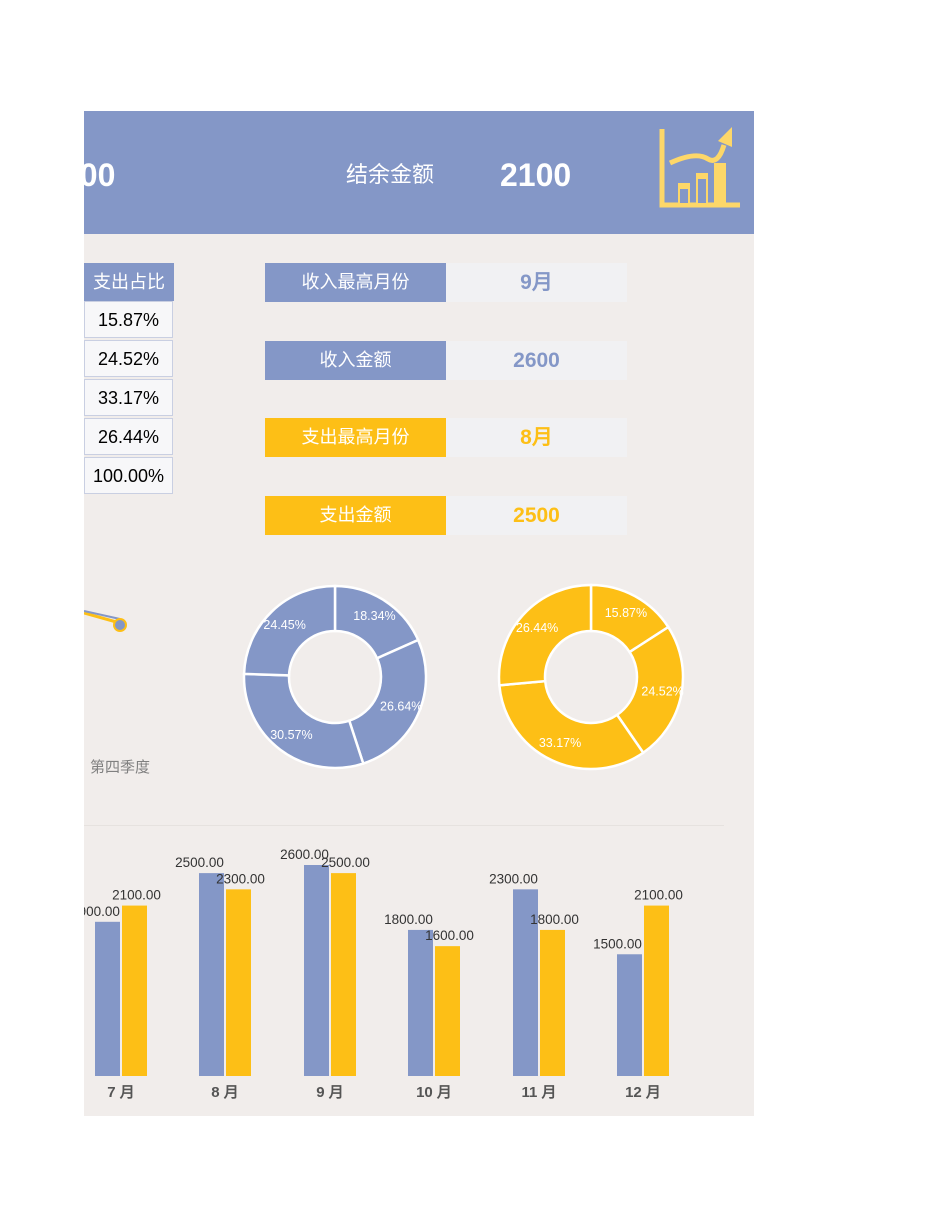  I want to click on summary-header: 300 结余金额 2100, so click(419, 172).